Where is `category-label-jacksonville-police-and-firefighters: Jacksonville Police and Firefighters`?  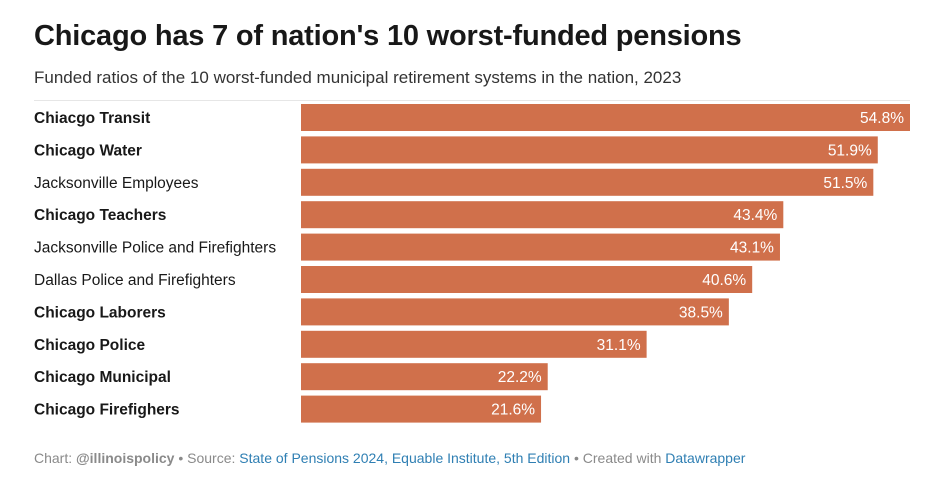 category-label-jacksonville-police-and-firefighters: Jacksonville Police and Firefighters is located at coordinates (155, 248).